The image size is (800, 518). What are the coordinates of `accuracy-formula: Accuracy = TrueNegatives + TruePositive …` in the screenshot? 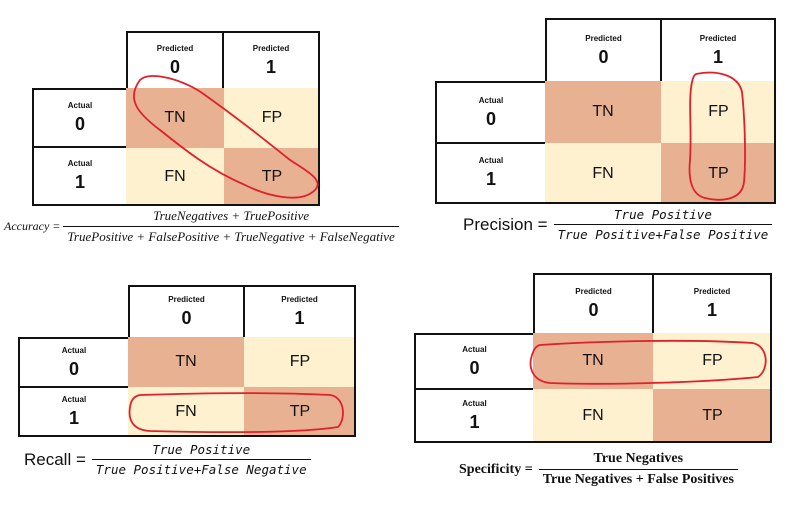 It's located at (201, 226).